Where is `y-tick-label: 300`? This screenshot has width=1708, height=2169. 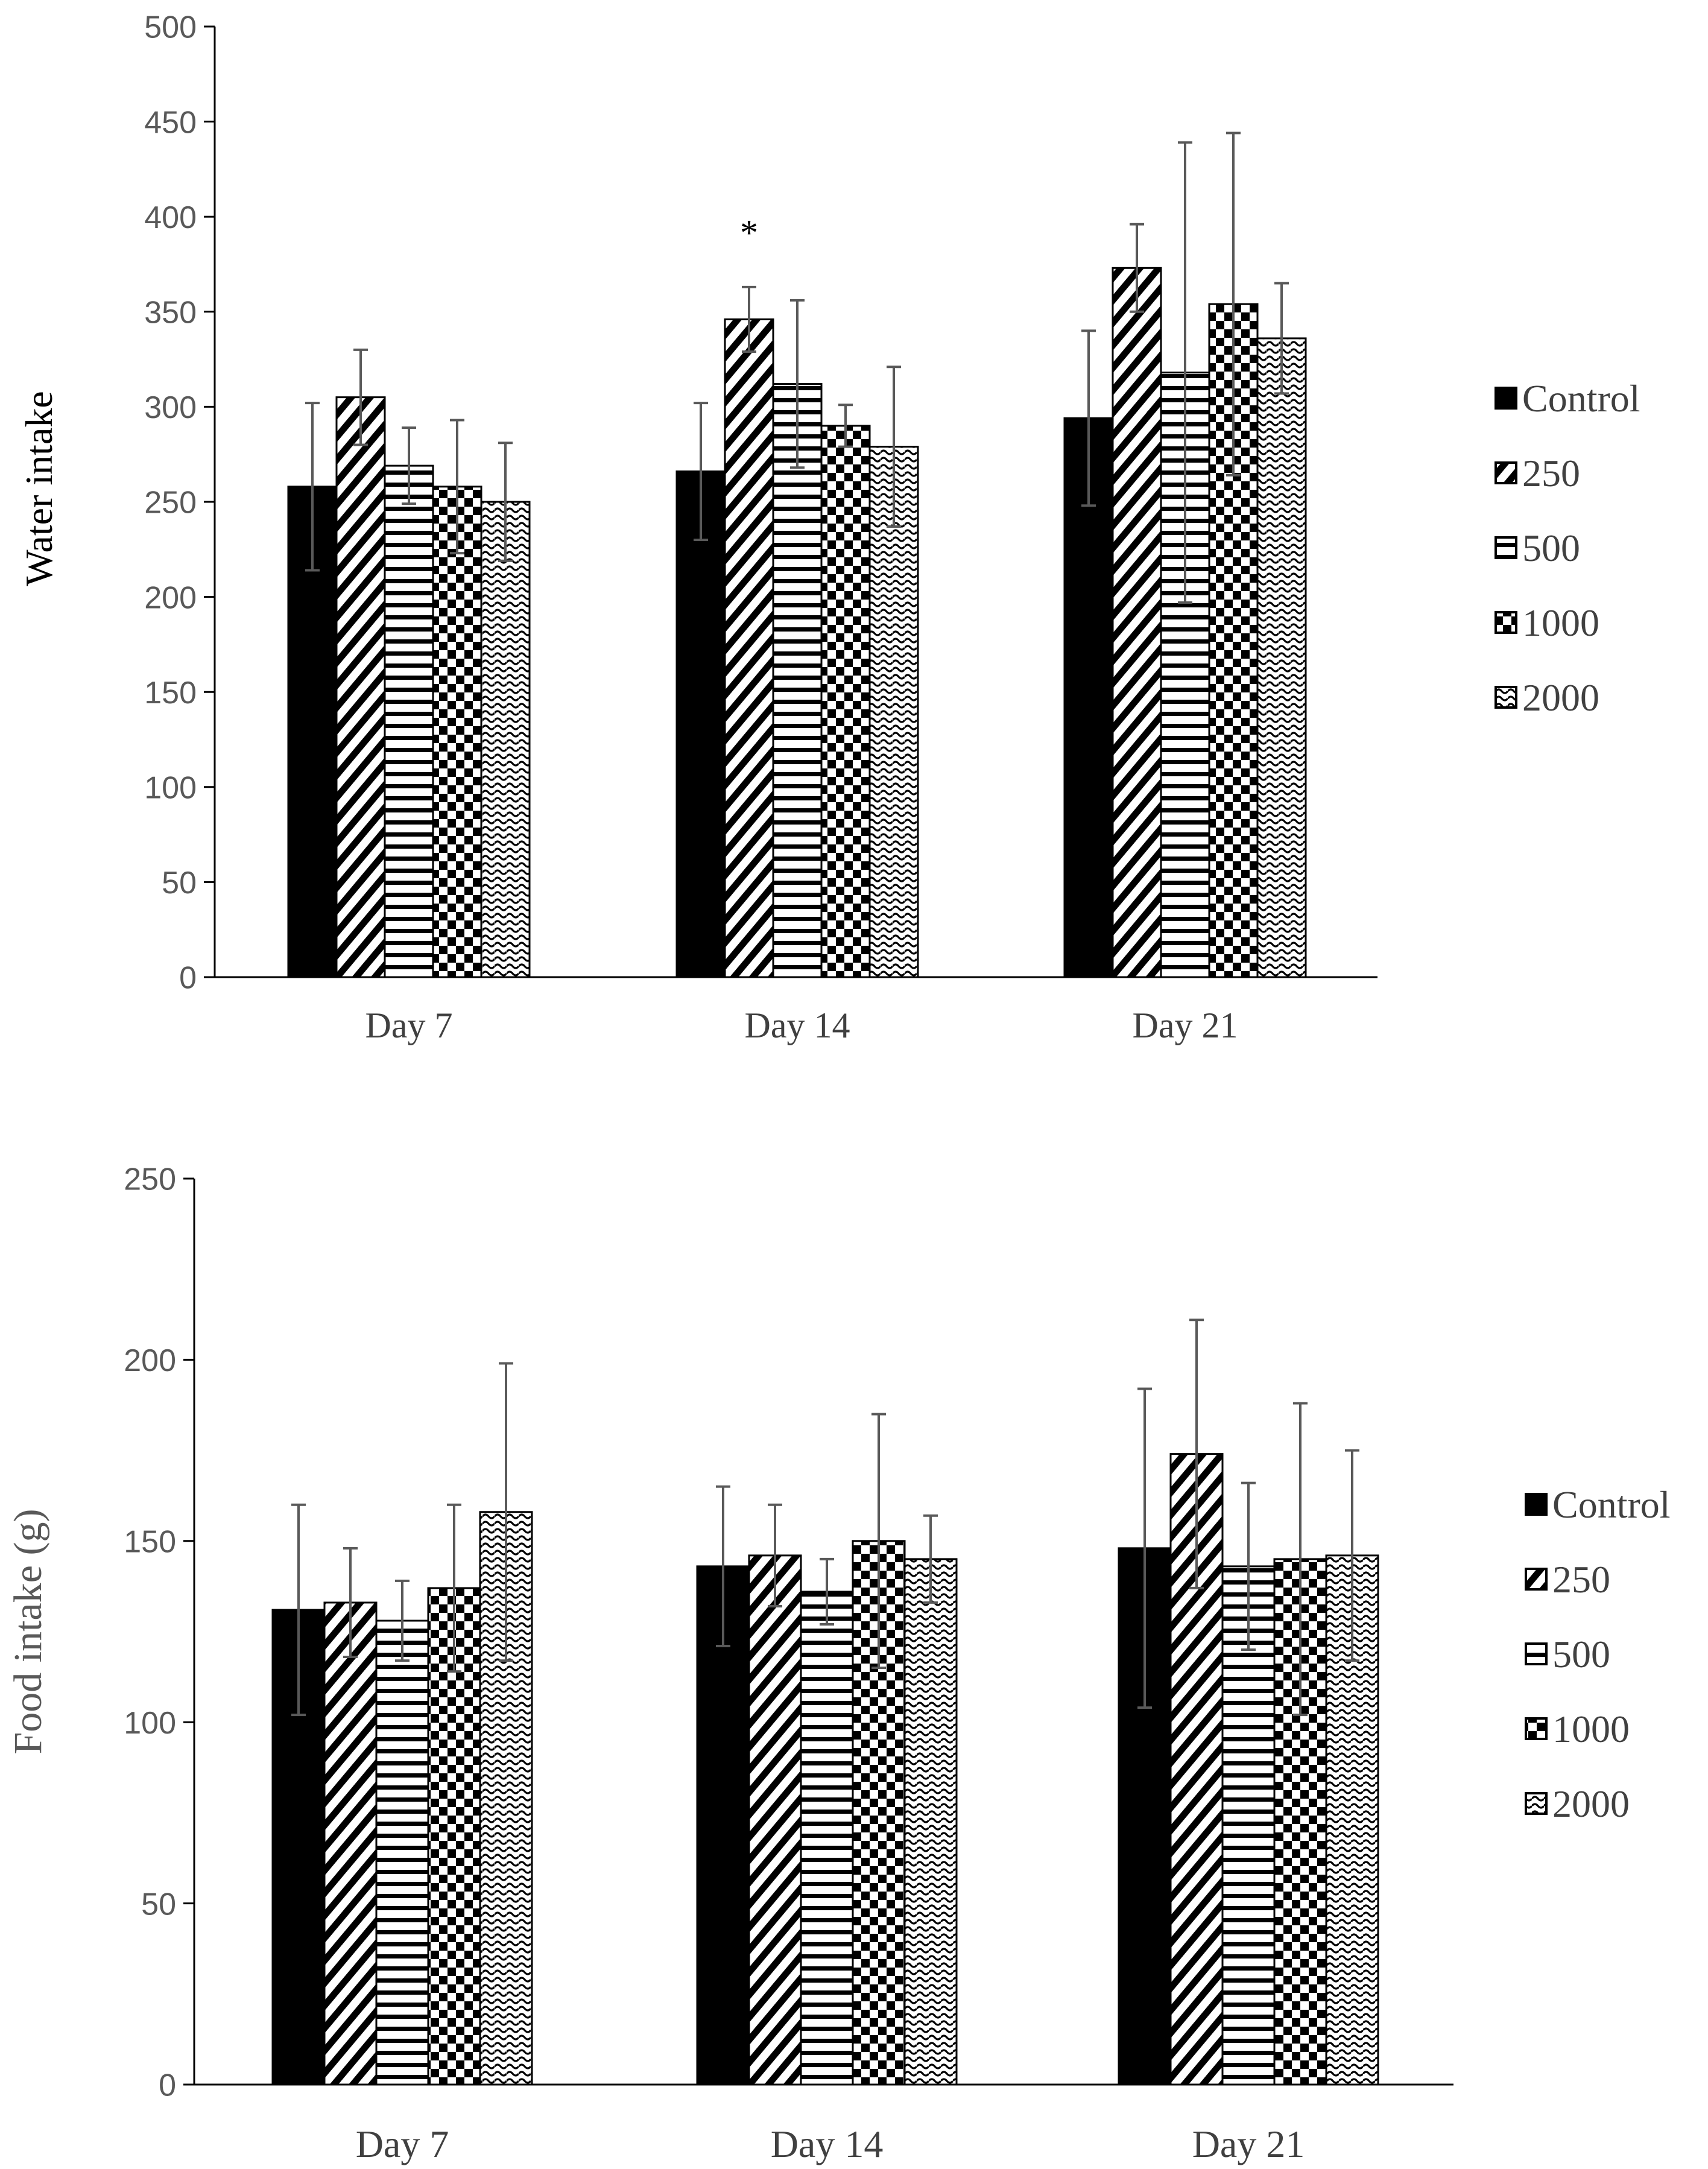 y-tick-label: 300 is located at coordinates (171, 407).